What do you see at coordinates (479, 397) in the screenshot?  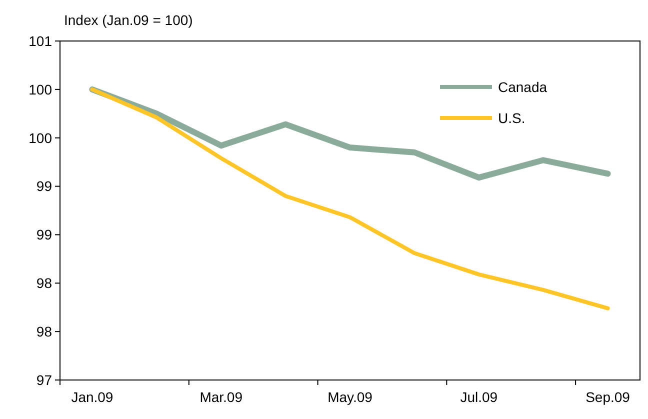 I see `x-tick-label: Jul.09` at bounding box center [479, 397].